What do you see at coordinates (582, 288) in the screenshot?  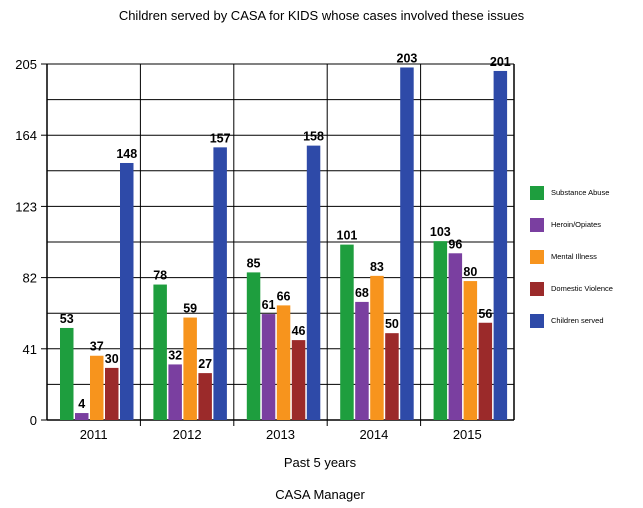 I see `legend-label: Domestic Violence` at bounding box center [582, 288].